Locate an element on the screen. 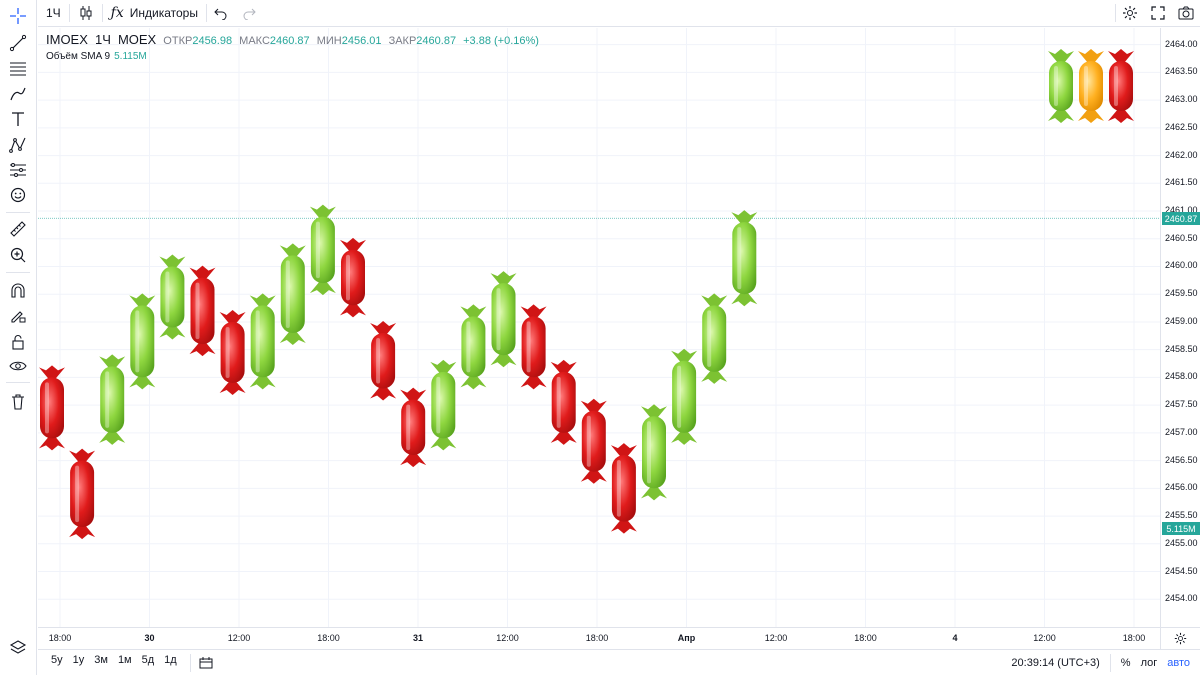 The width and height of the screenshot is (1200, 675). fullscreen-button is located at coordinates (1158, 13).